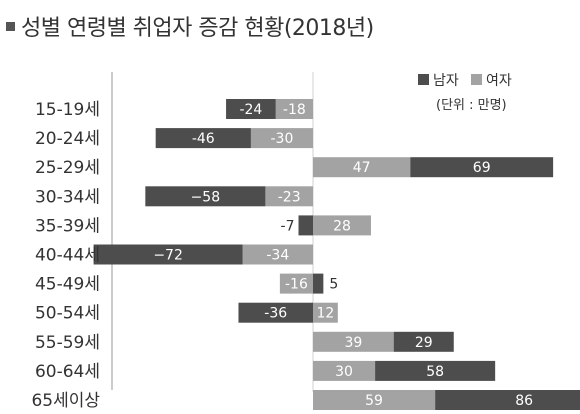 This screenshot has height=414, width=580. What do you see at coordinates (67, 343) in the screenshot?
I see `category-label: 55-59세` at bounding box center [67, 343].